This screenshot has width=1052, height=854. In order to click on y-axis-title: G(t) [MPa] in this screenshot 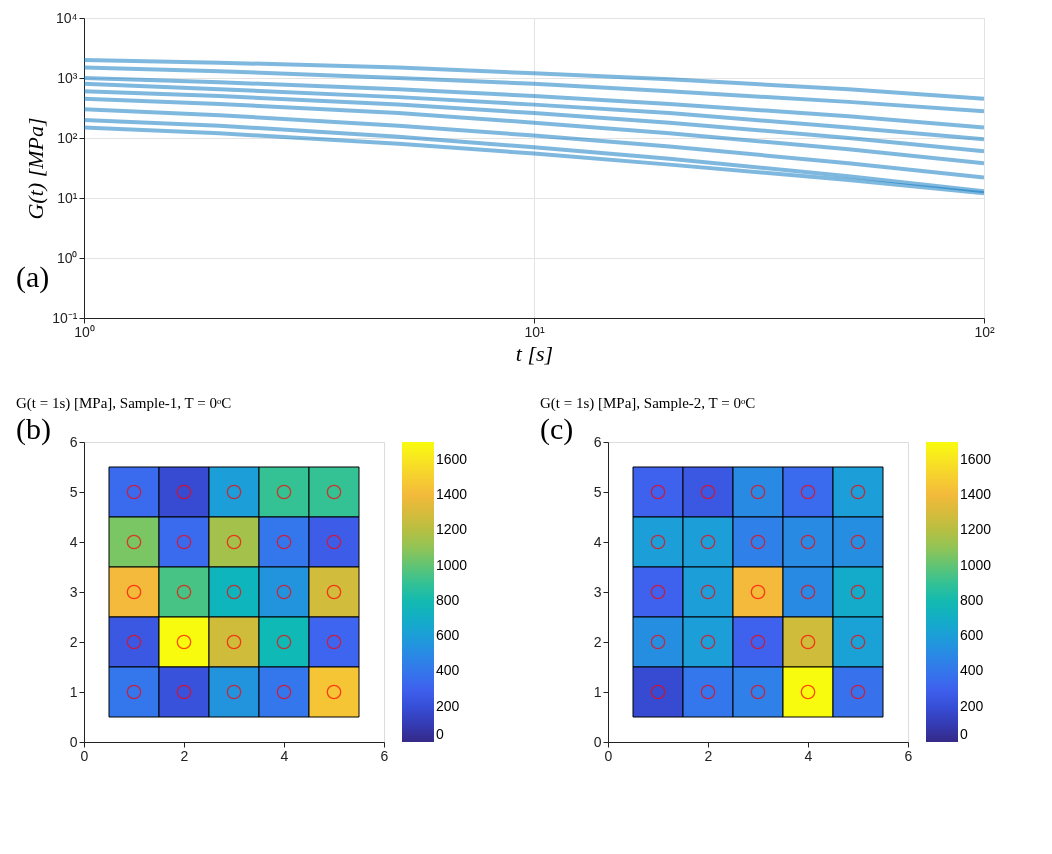, I will do `click(36, 168)`.